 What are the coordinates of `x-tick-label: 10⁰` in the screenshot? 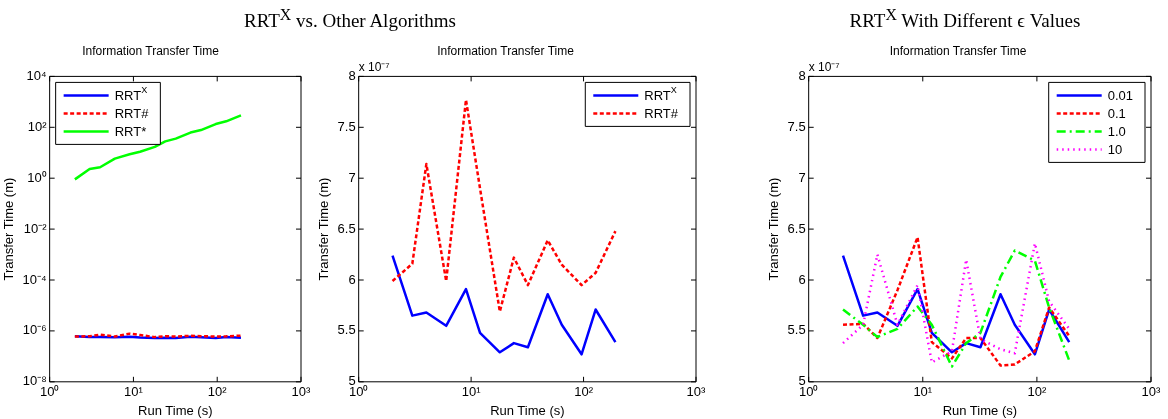 It's located at (49, 392).